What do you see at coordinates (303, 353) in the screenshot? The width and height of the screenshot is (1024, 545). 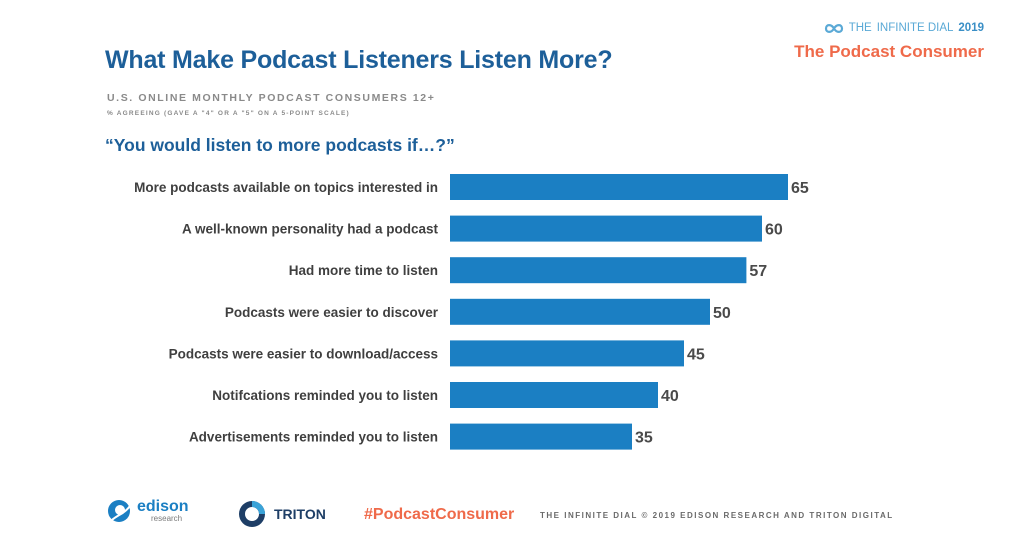 I see `category-label: Podcasts were easier to download/access` at bounding box center [303, 353].